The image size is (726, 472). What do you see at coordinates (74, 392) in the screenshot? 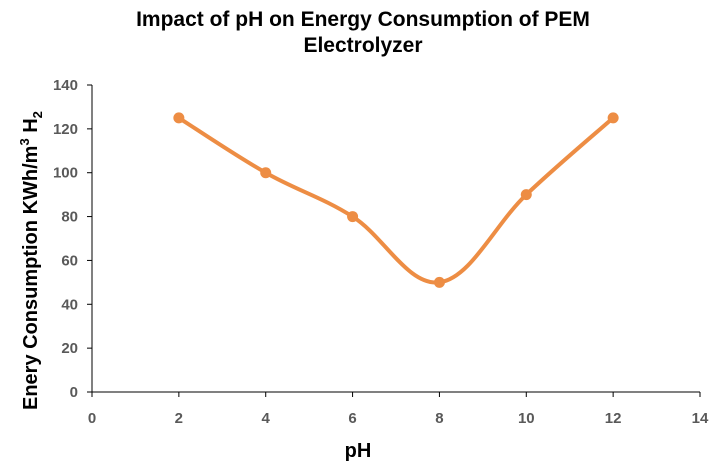
I see `y-tick-label: 0` at bounding box center [74, 392].